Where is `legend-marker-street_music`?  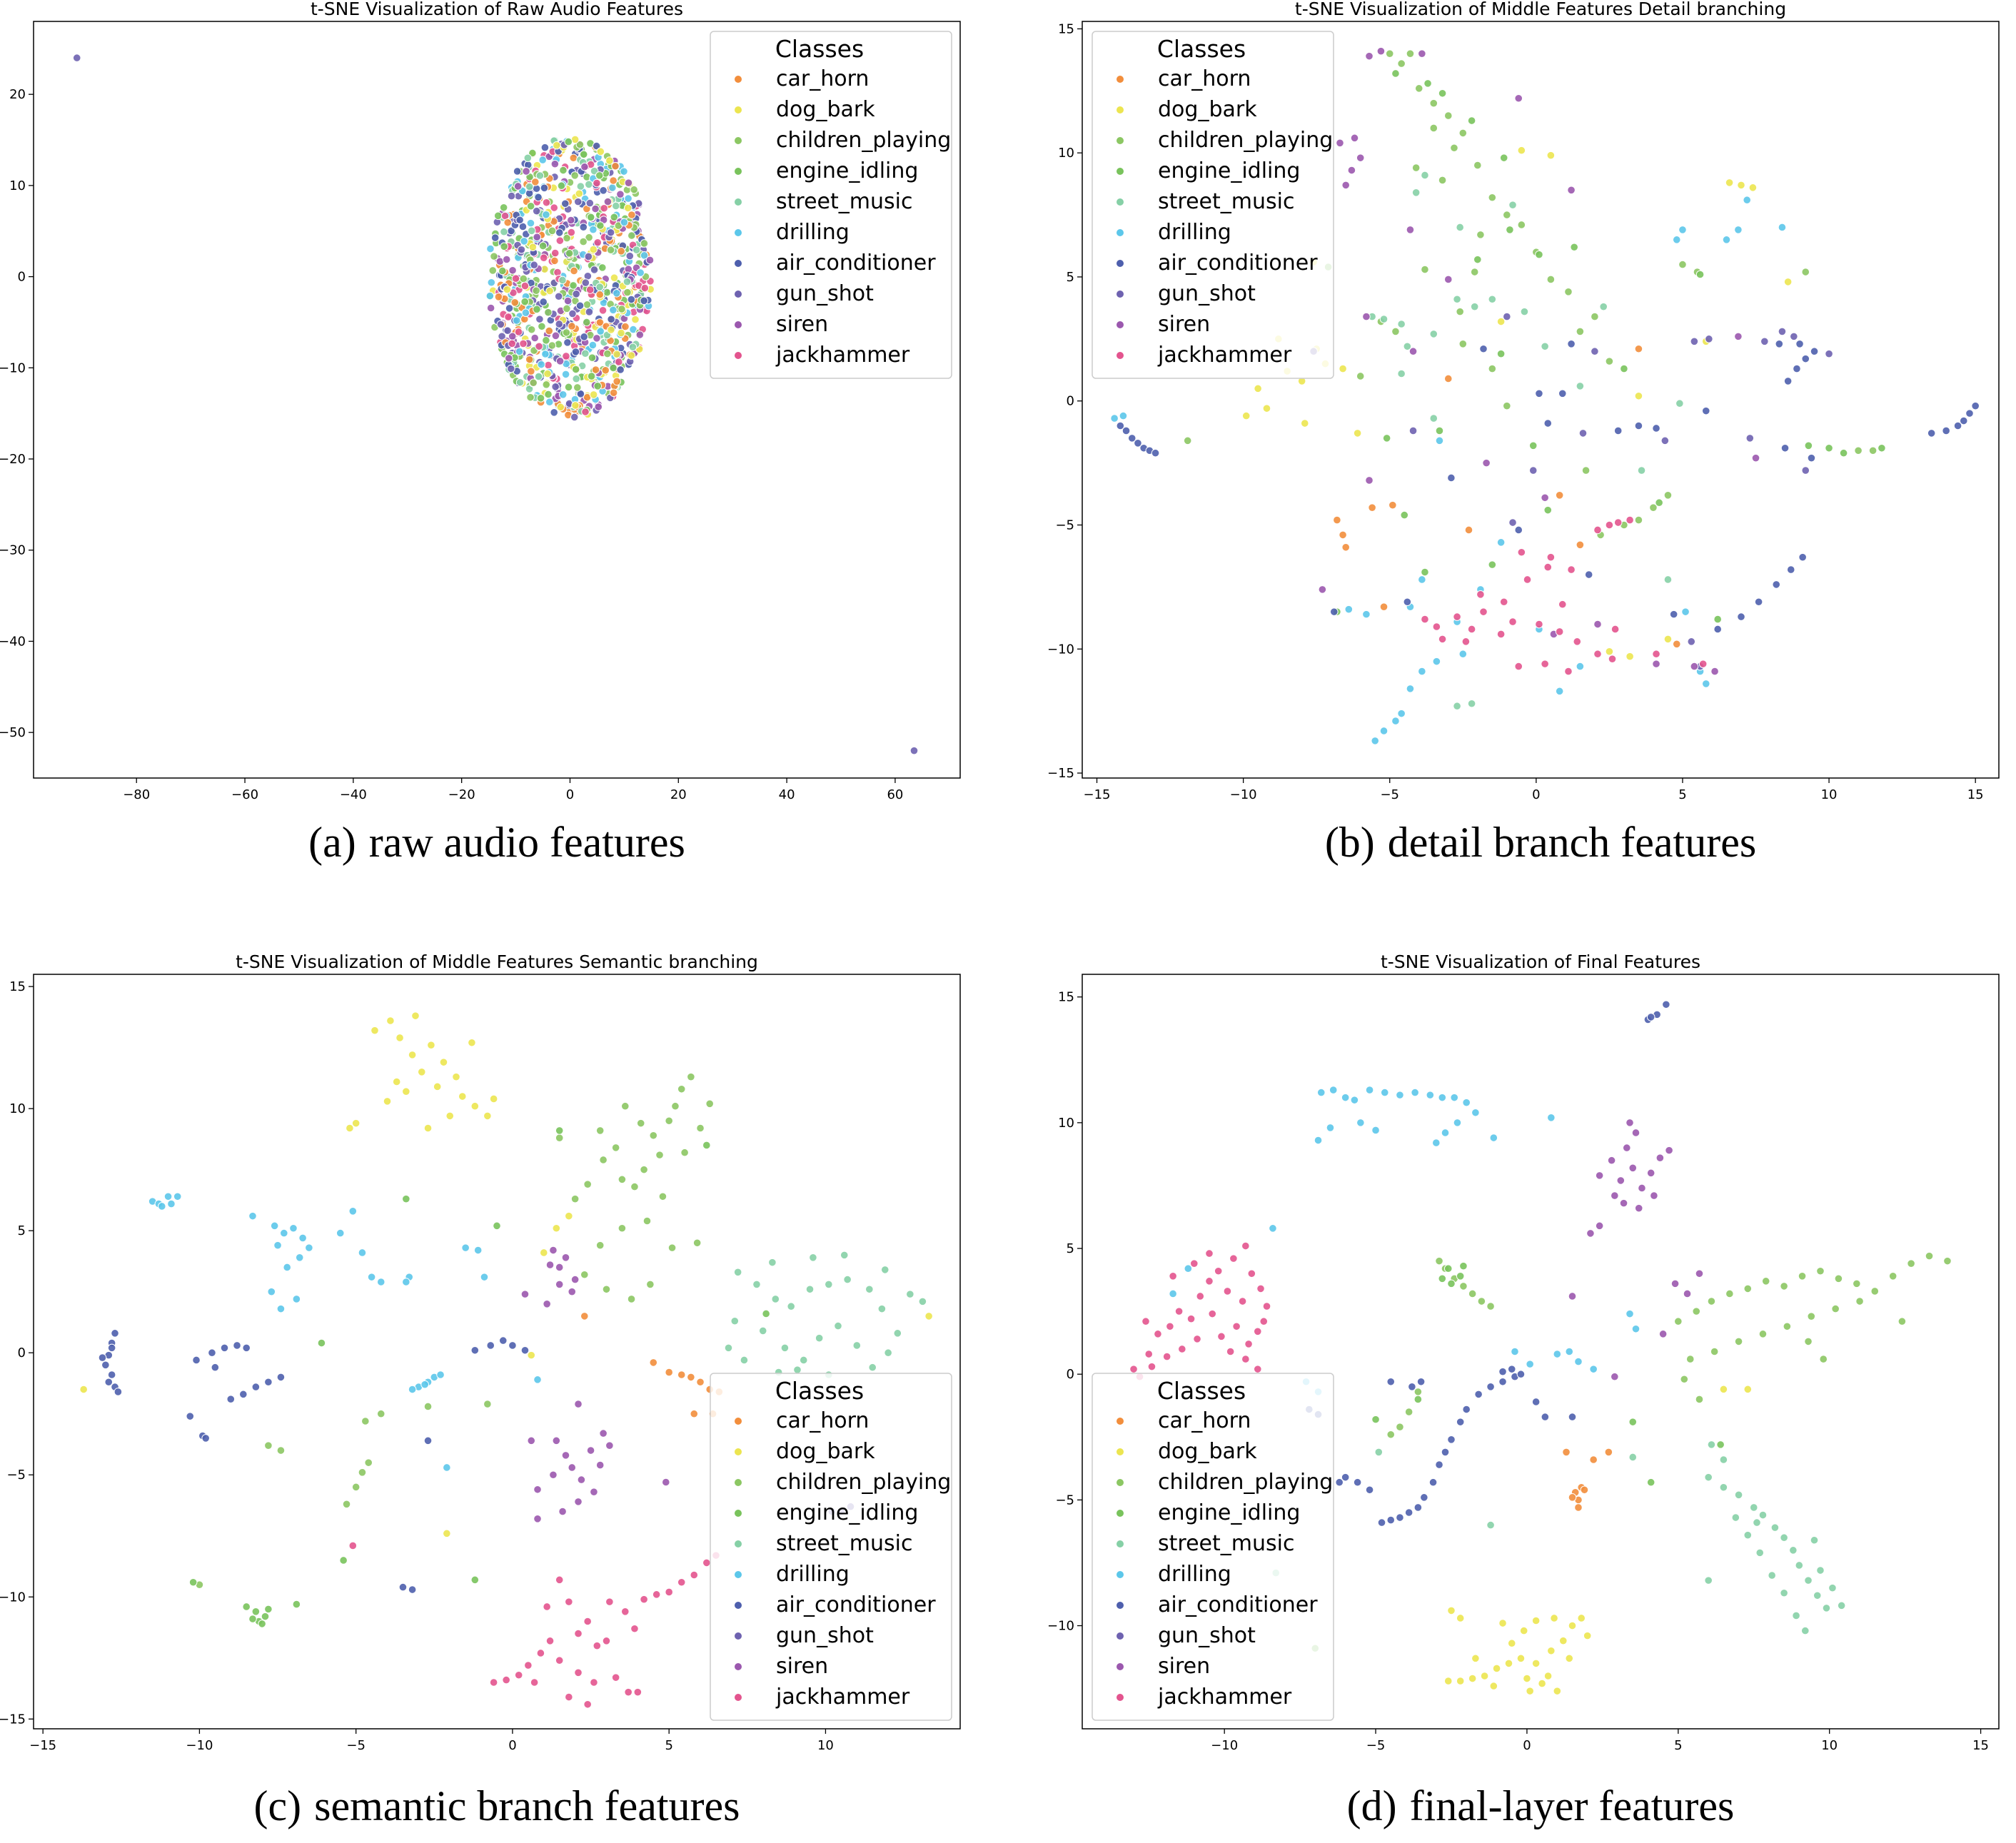 legend-marker-street_music is located at coordinates (1120, 202).